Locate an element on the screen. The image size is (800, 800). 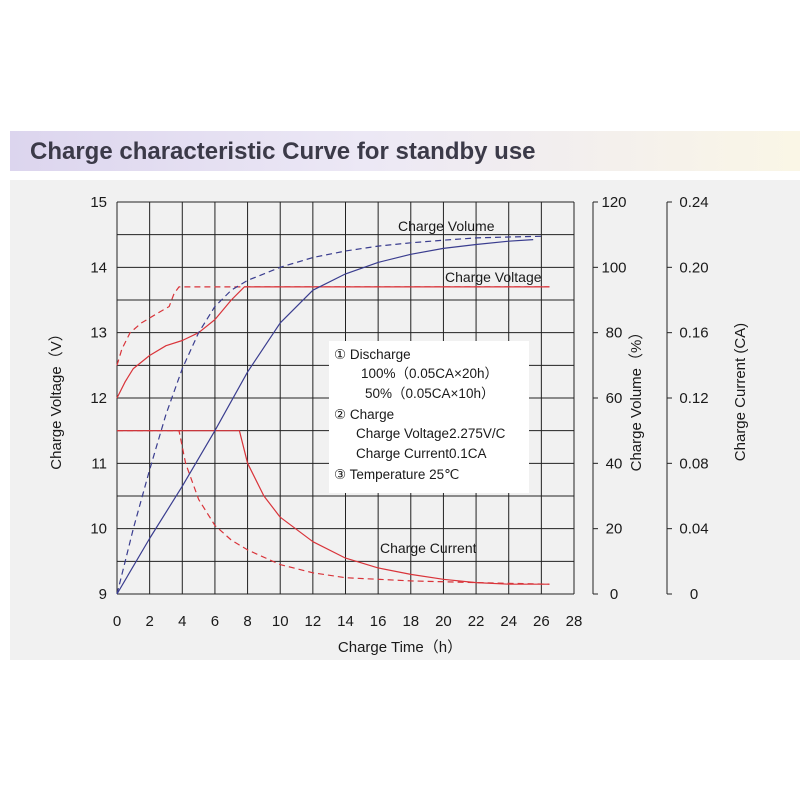
voltage-curve-dashed is located at coordinates (333, 326).